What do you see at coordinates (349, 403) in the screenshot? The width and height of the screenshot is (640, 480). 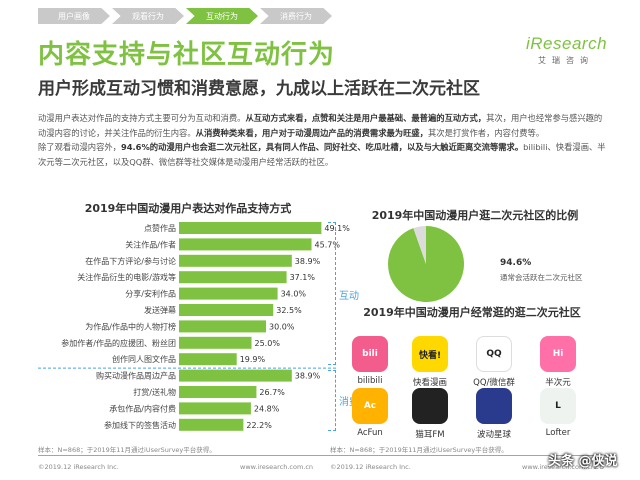 I see `group-label: 消费` at bounding box center [349, 403].